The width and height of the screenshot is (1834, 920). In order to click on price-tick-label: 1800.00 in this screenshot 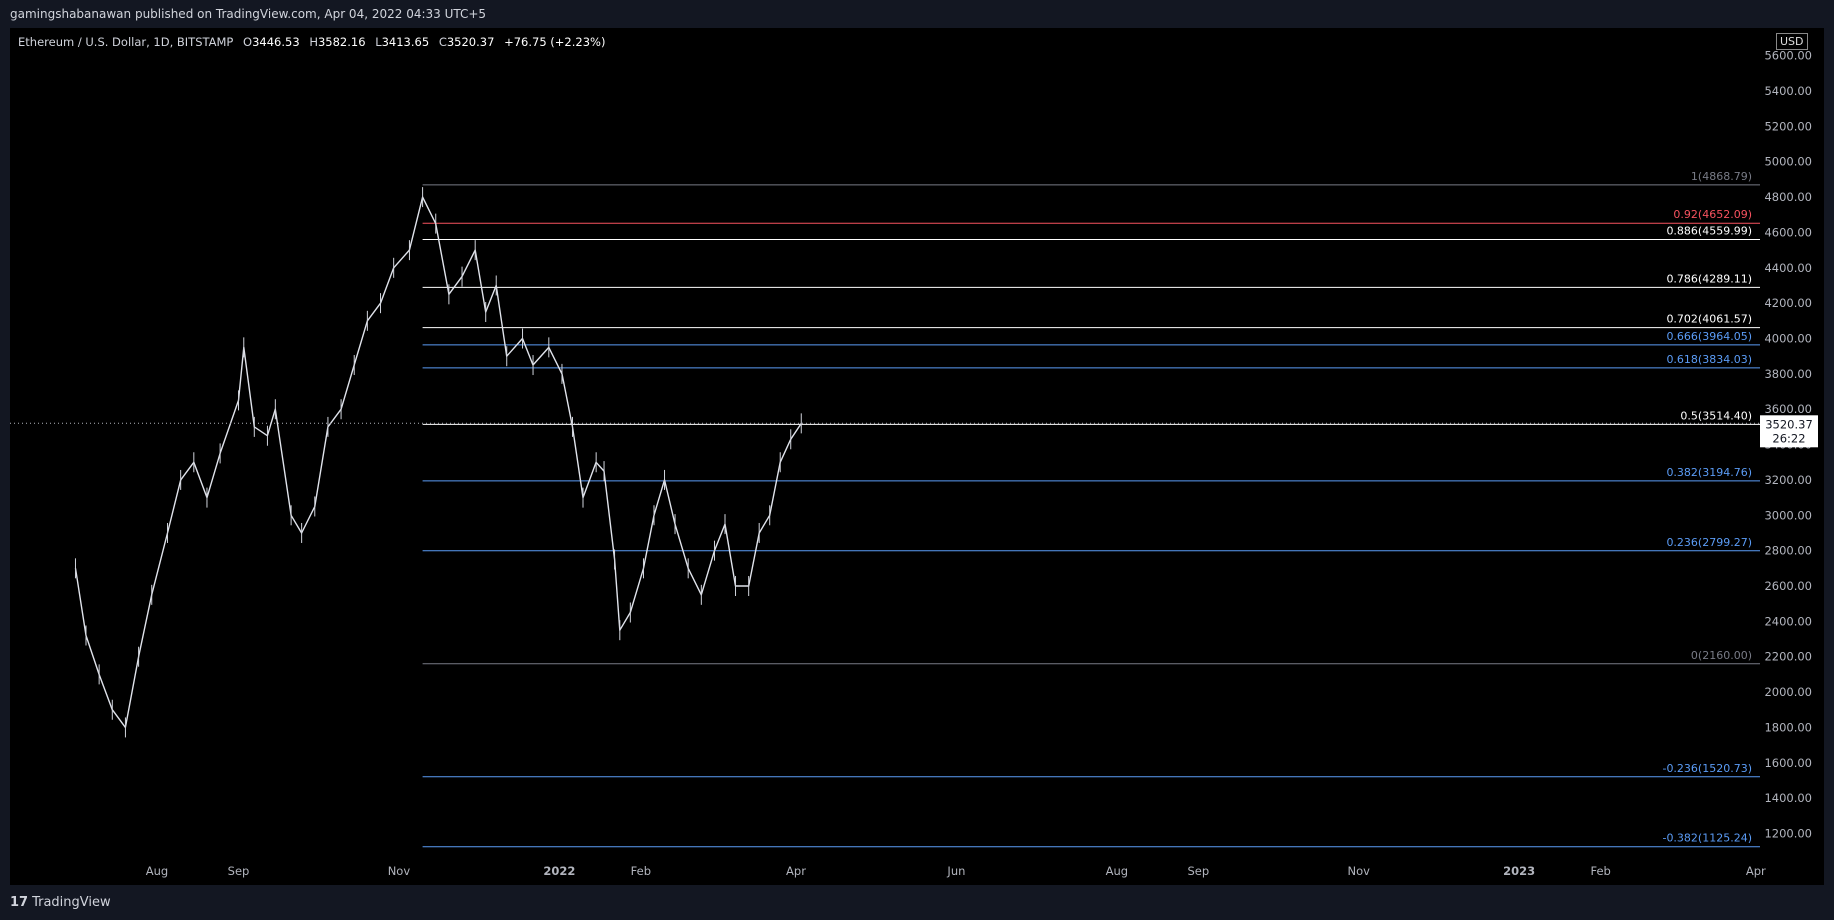, I will do `click(1788, 727)`.